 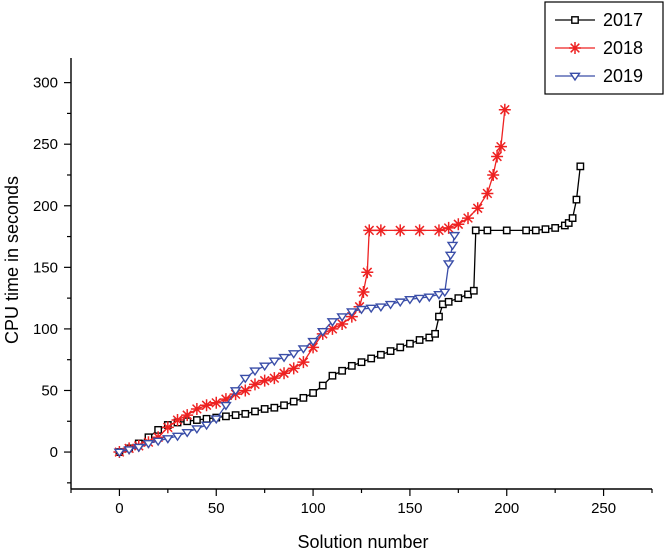 What do you see at coordinates (45, 267) in the screenshot?
I see `y-tick-label: 150` at bounding box center [45, 267].